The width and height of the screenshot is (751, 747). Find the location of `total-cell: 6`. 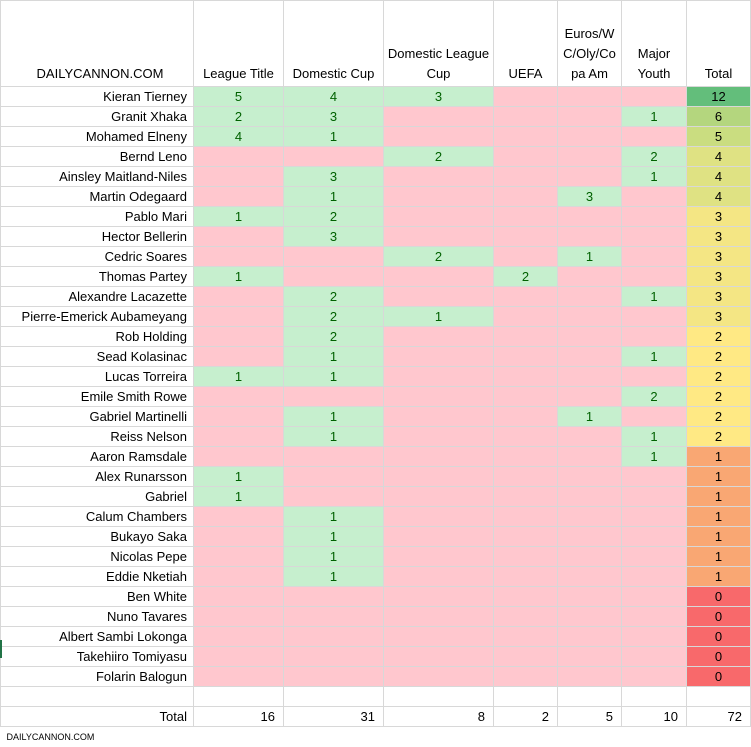

total-cell: 6 is located at coordinates (719, 117).